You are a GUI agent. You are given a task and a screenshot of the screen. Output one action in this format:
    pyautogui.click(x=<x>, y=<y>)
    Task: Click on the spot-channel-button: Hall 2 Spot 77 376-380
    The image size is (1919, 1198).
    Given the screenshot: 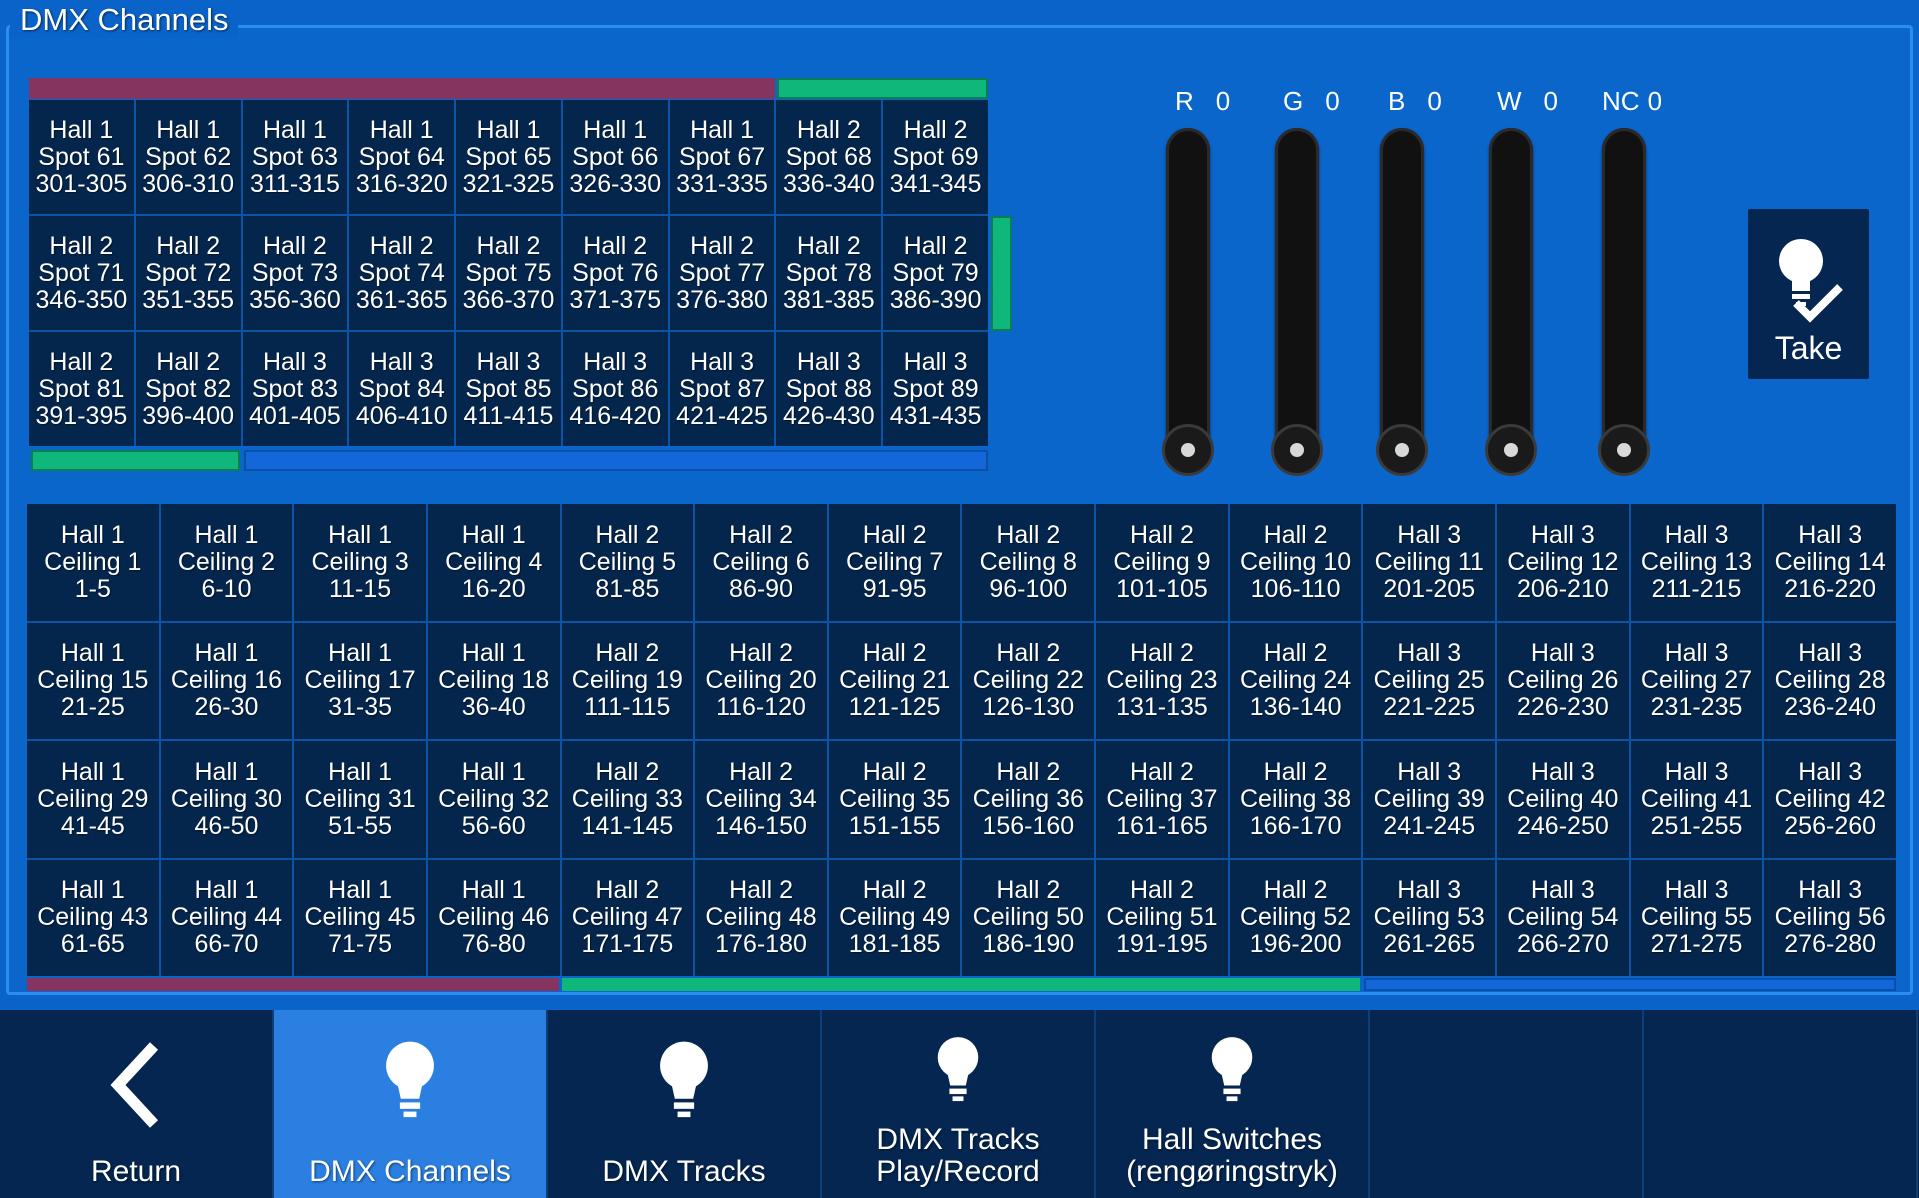 What is the action you would take?
    pyautogui.click(x=722, y=273)
    